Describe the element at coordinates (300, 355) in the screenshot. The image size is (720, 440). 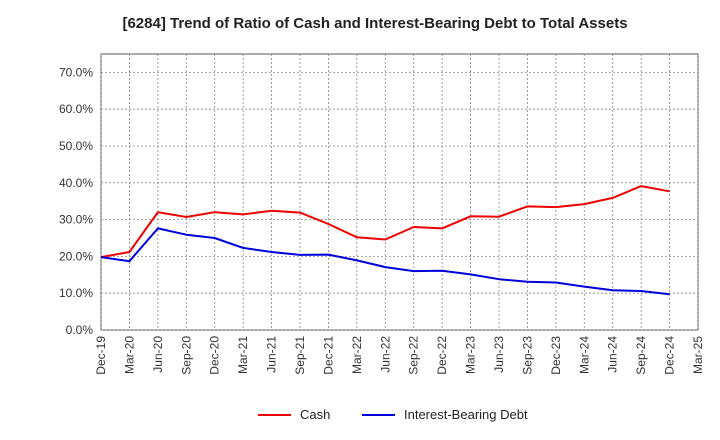
I see `x-tick-label: Sep-21` at that location.